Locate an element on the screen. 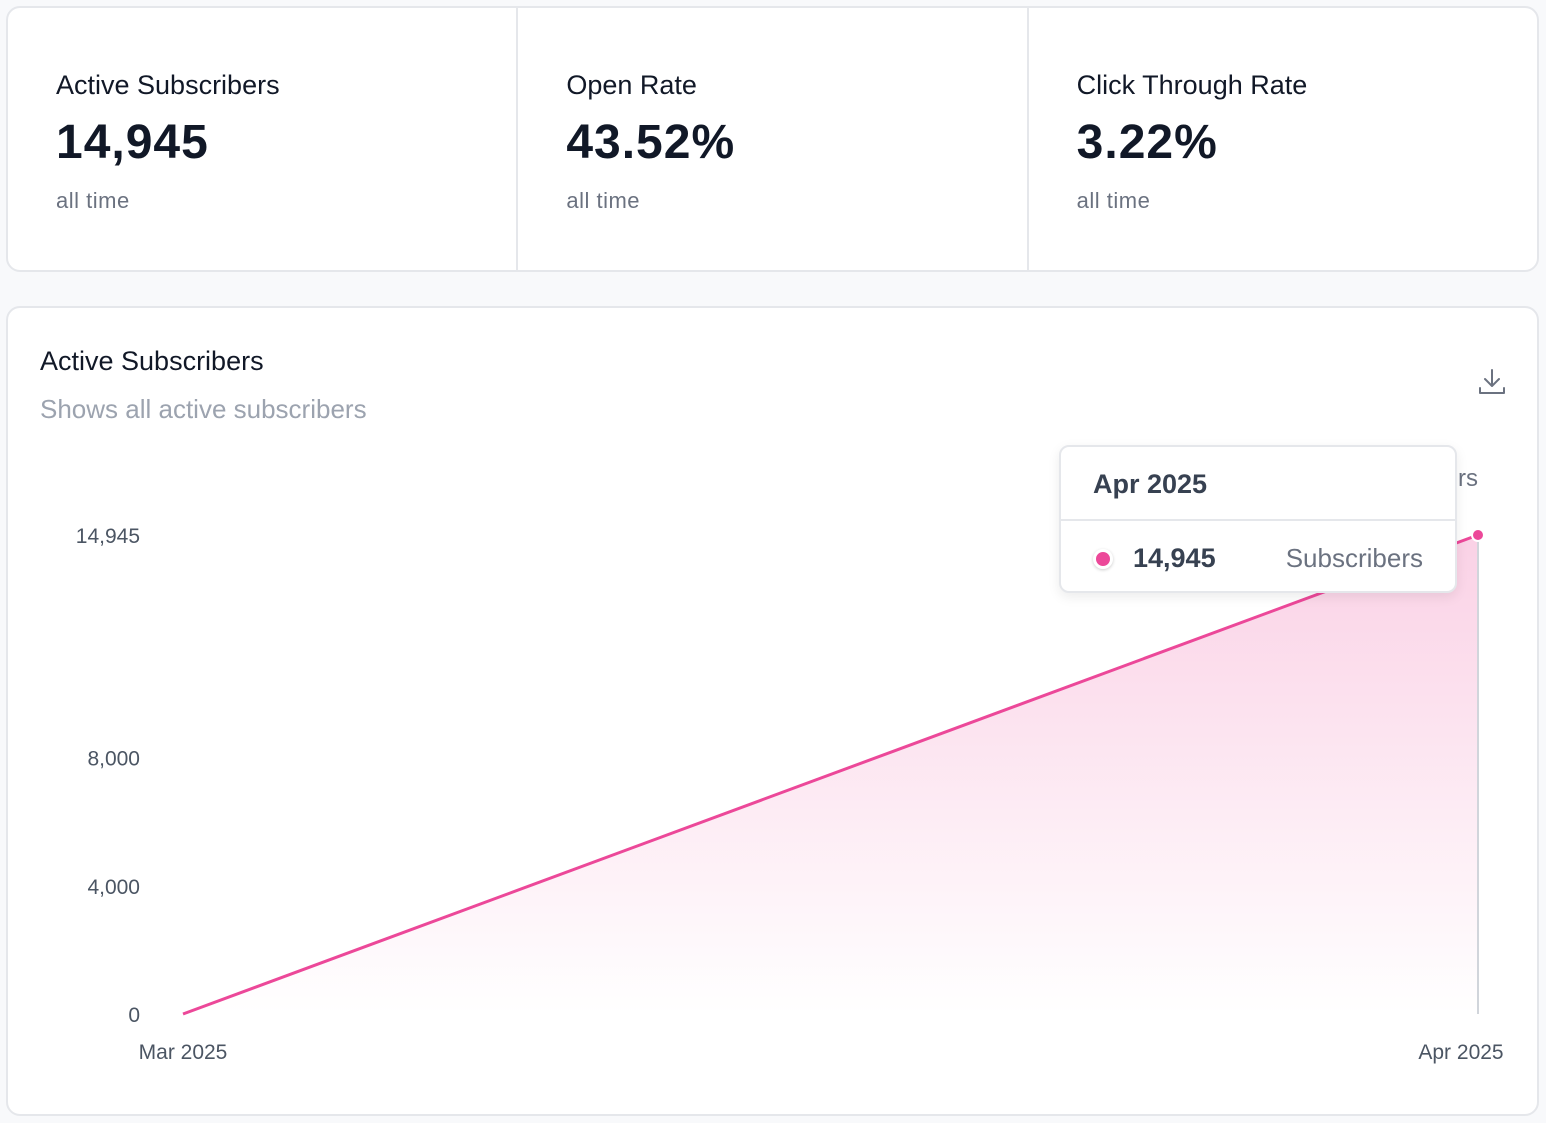  stat-value: 14,945 is located at coordinates (132, 142).